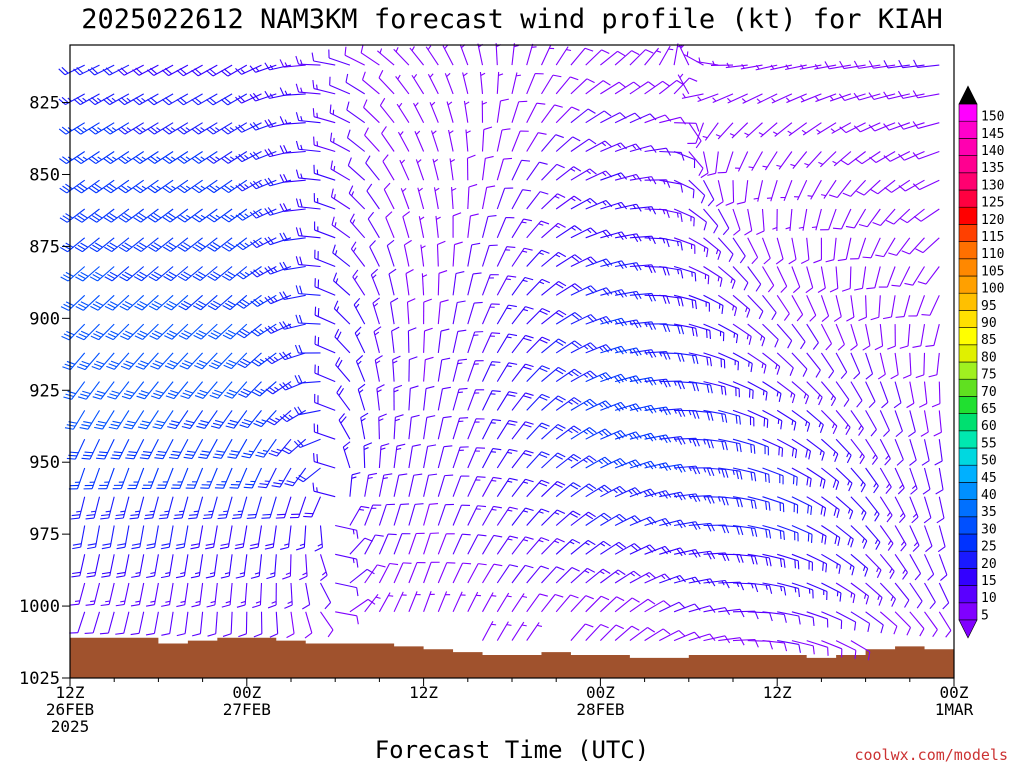 This screenshot has height=768, width=1024. What do you see at coordinates (931, 755) in the screenshot?
I see `credit-text: coolwx.com/models` at bounding box center [931, 755].